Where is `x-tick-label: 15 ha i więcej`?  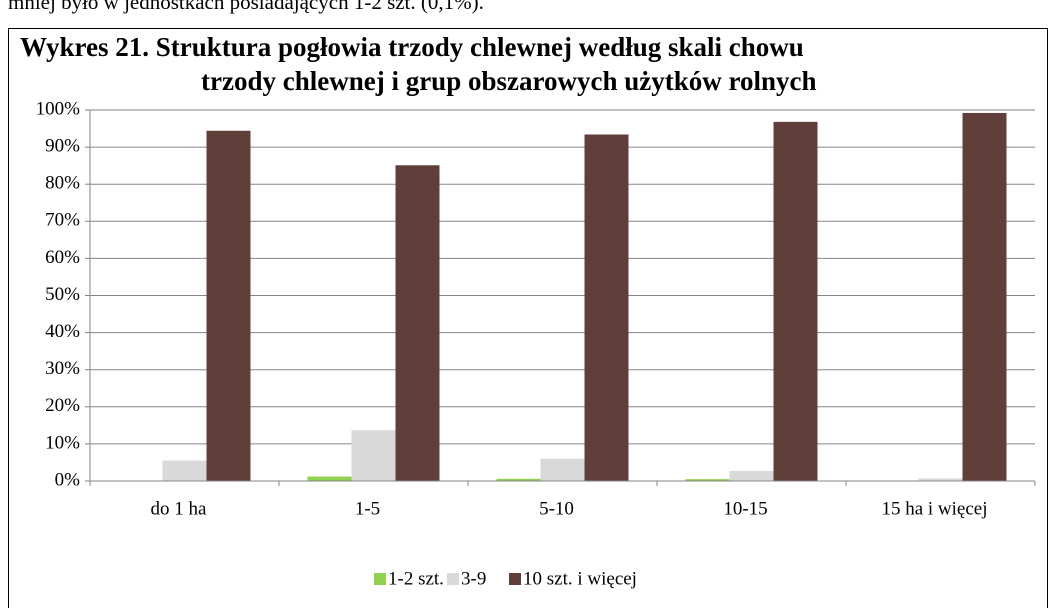
x-tick-label: 15 ha i więcej is located at coordinates (934, 508).